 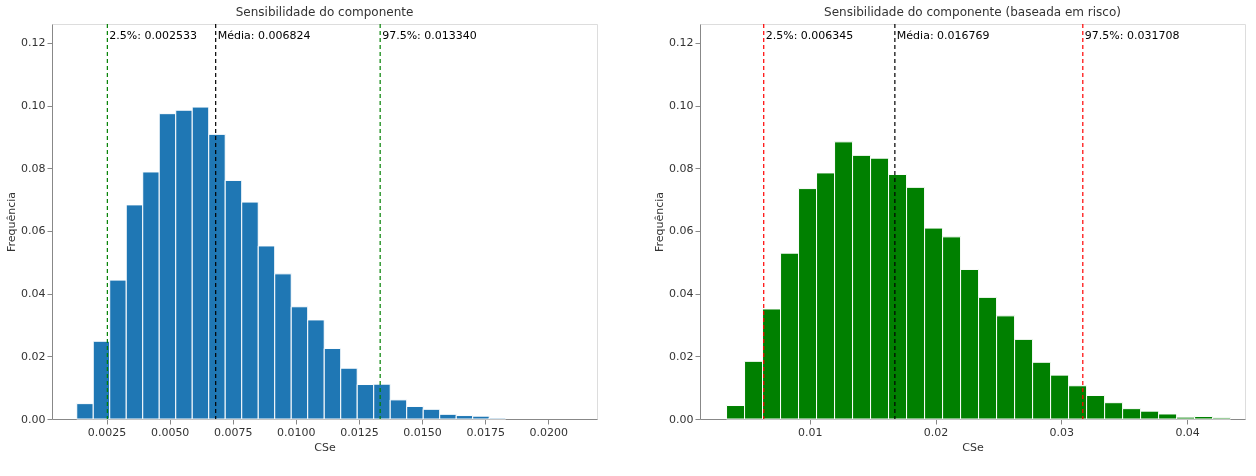 What do you see at coordinates (107, 432) in the screenshot?
I see `x-tick-label: 0.0025` at bounding box center [107, 432].